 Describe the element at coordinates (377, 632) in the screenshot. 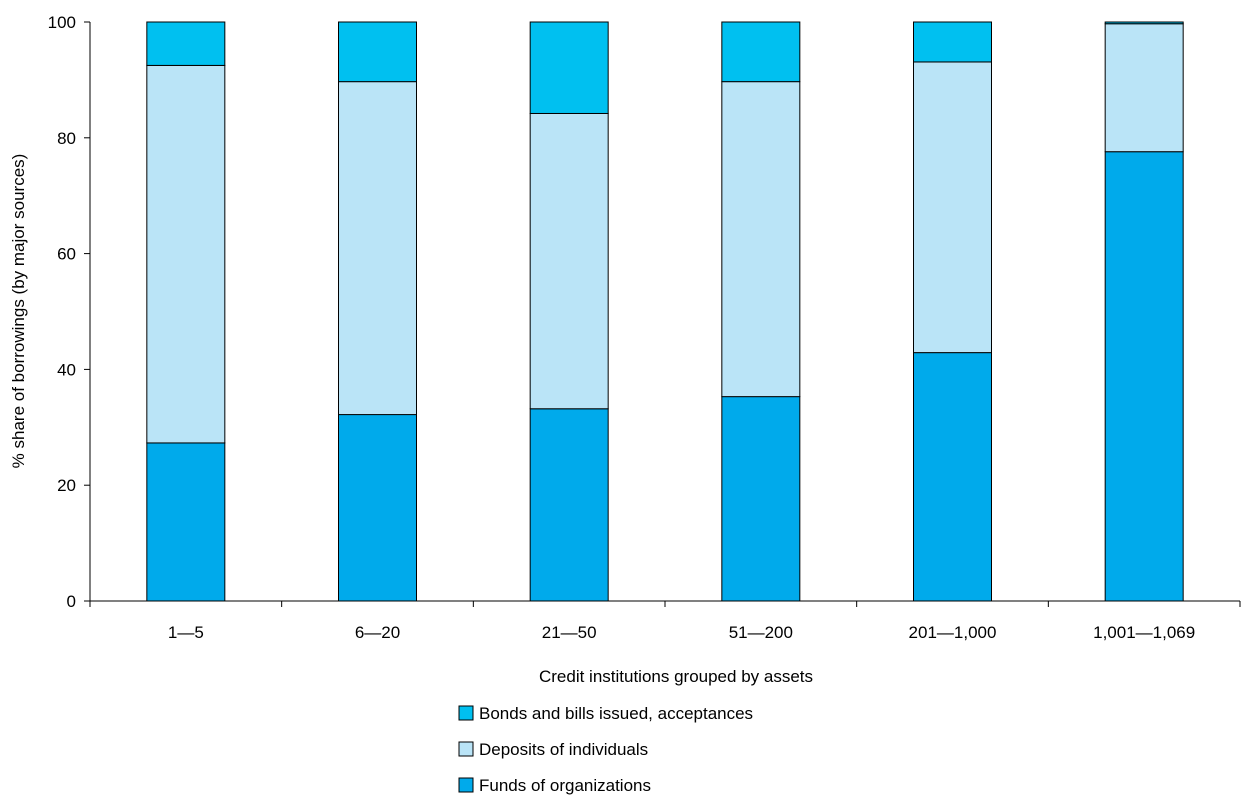

I see `x-tick-label: 6—20` at that location.